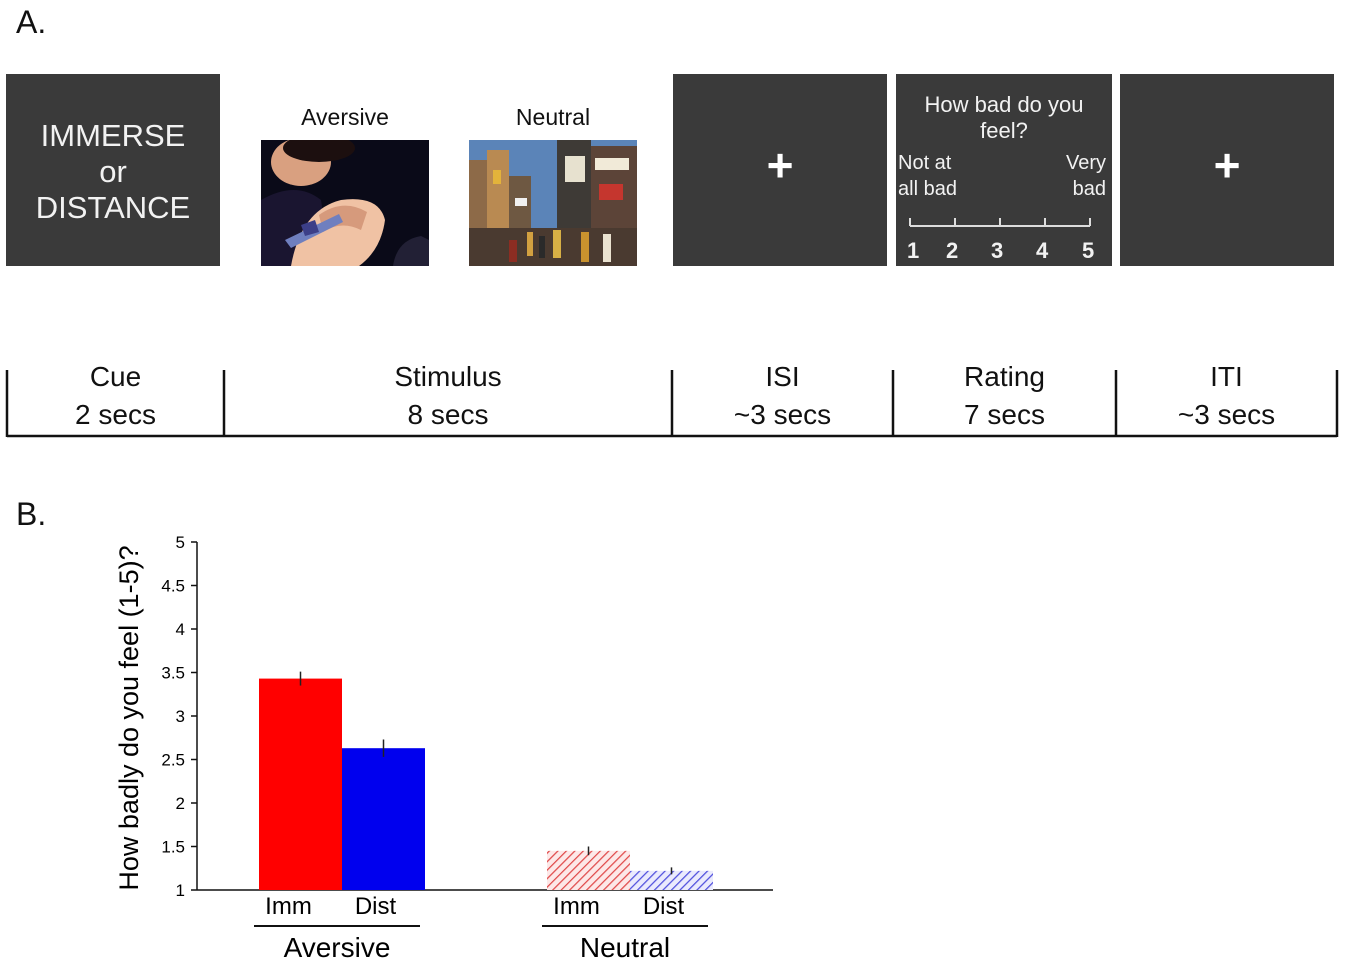 This screenshot has width=1345, height=965. What do you see at coordinates (782, 396) in the screenshot?
I see `timeline-isi: ISI ~3 secs` at bounding box center [782, 396].